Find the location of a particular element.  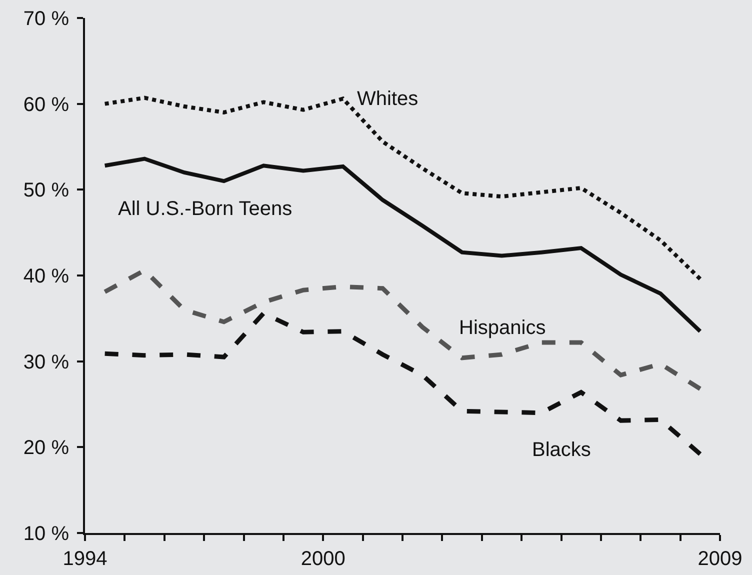

y-tick-label: 70 % is located at coordinates (46, 19).